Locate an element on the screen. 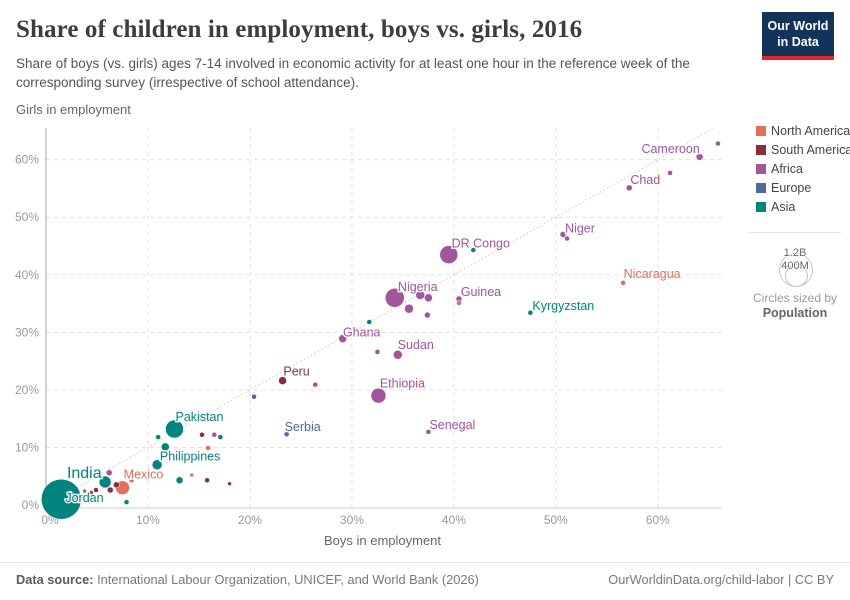 The height and width of the screenshot is (600, 850). country-label-cameroon: Cameroon is located at coordinates (670, 149).